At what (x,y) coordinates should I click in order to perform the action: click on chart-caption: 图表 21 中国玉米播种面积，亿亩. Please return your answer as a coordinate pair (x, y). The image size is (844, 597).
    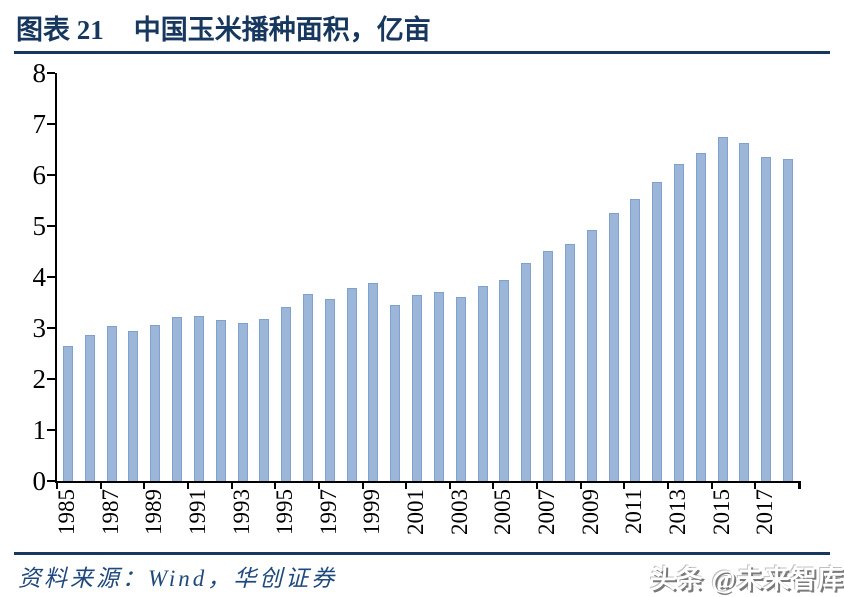
    Looking at the image, I should click on (223, 27).